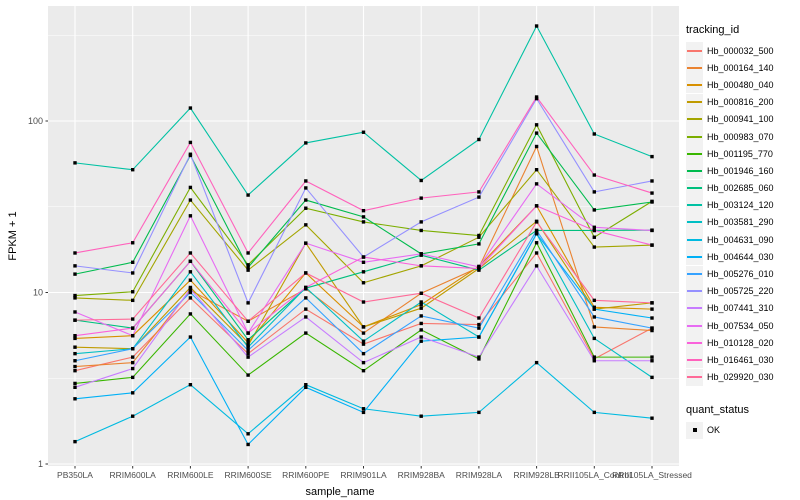 This screenshot has height=500, width=800. I want to click on legend-label: Hb_000032_500, so click(740, 50).